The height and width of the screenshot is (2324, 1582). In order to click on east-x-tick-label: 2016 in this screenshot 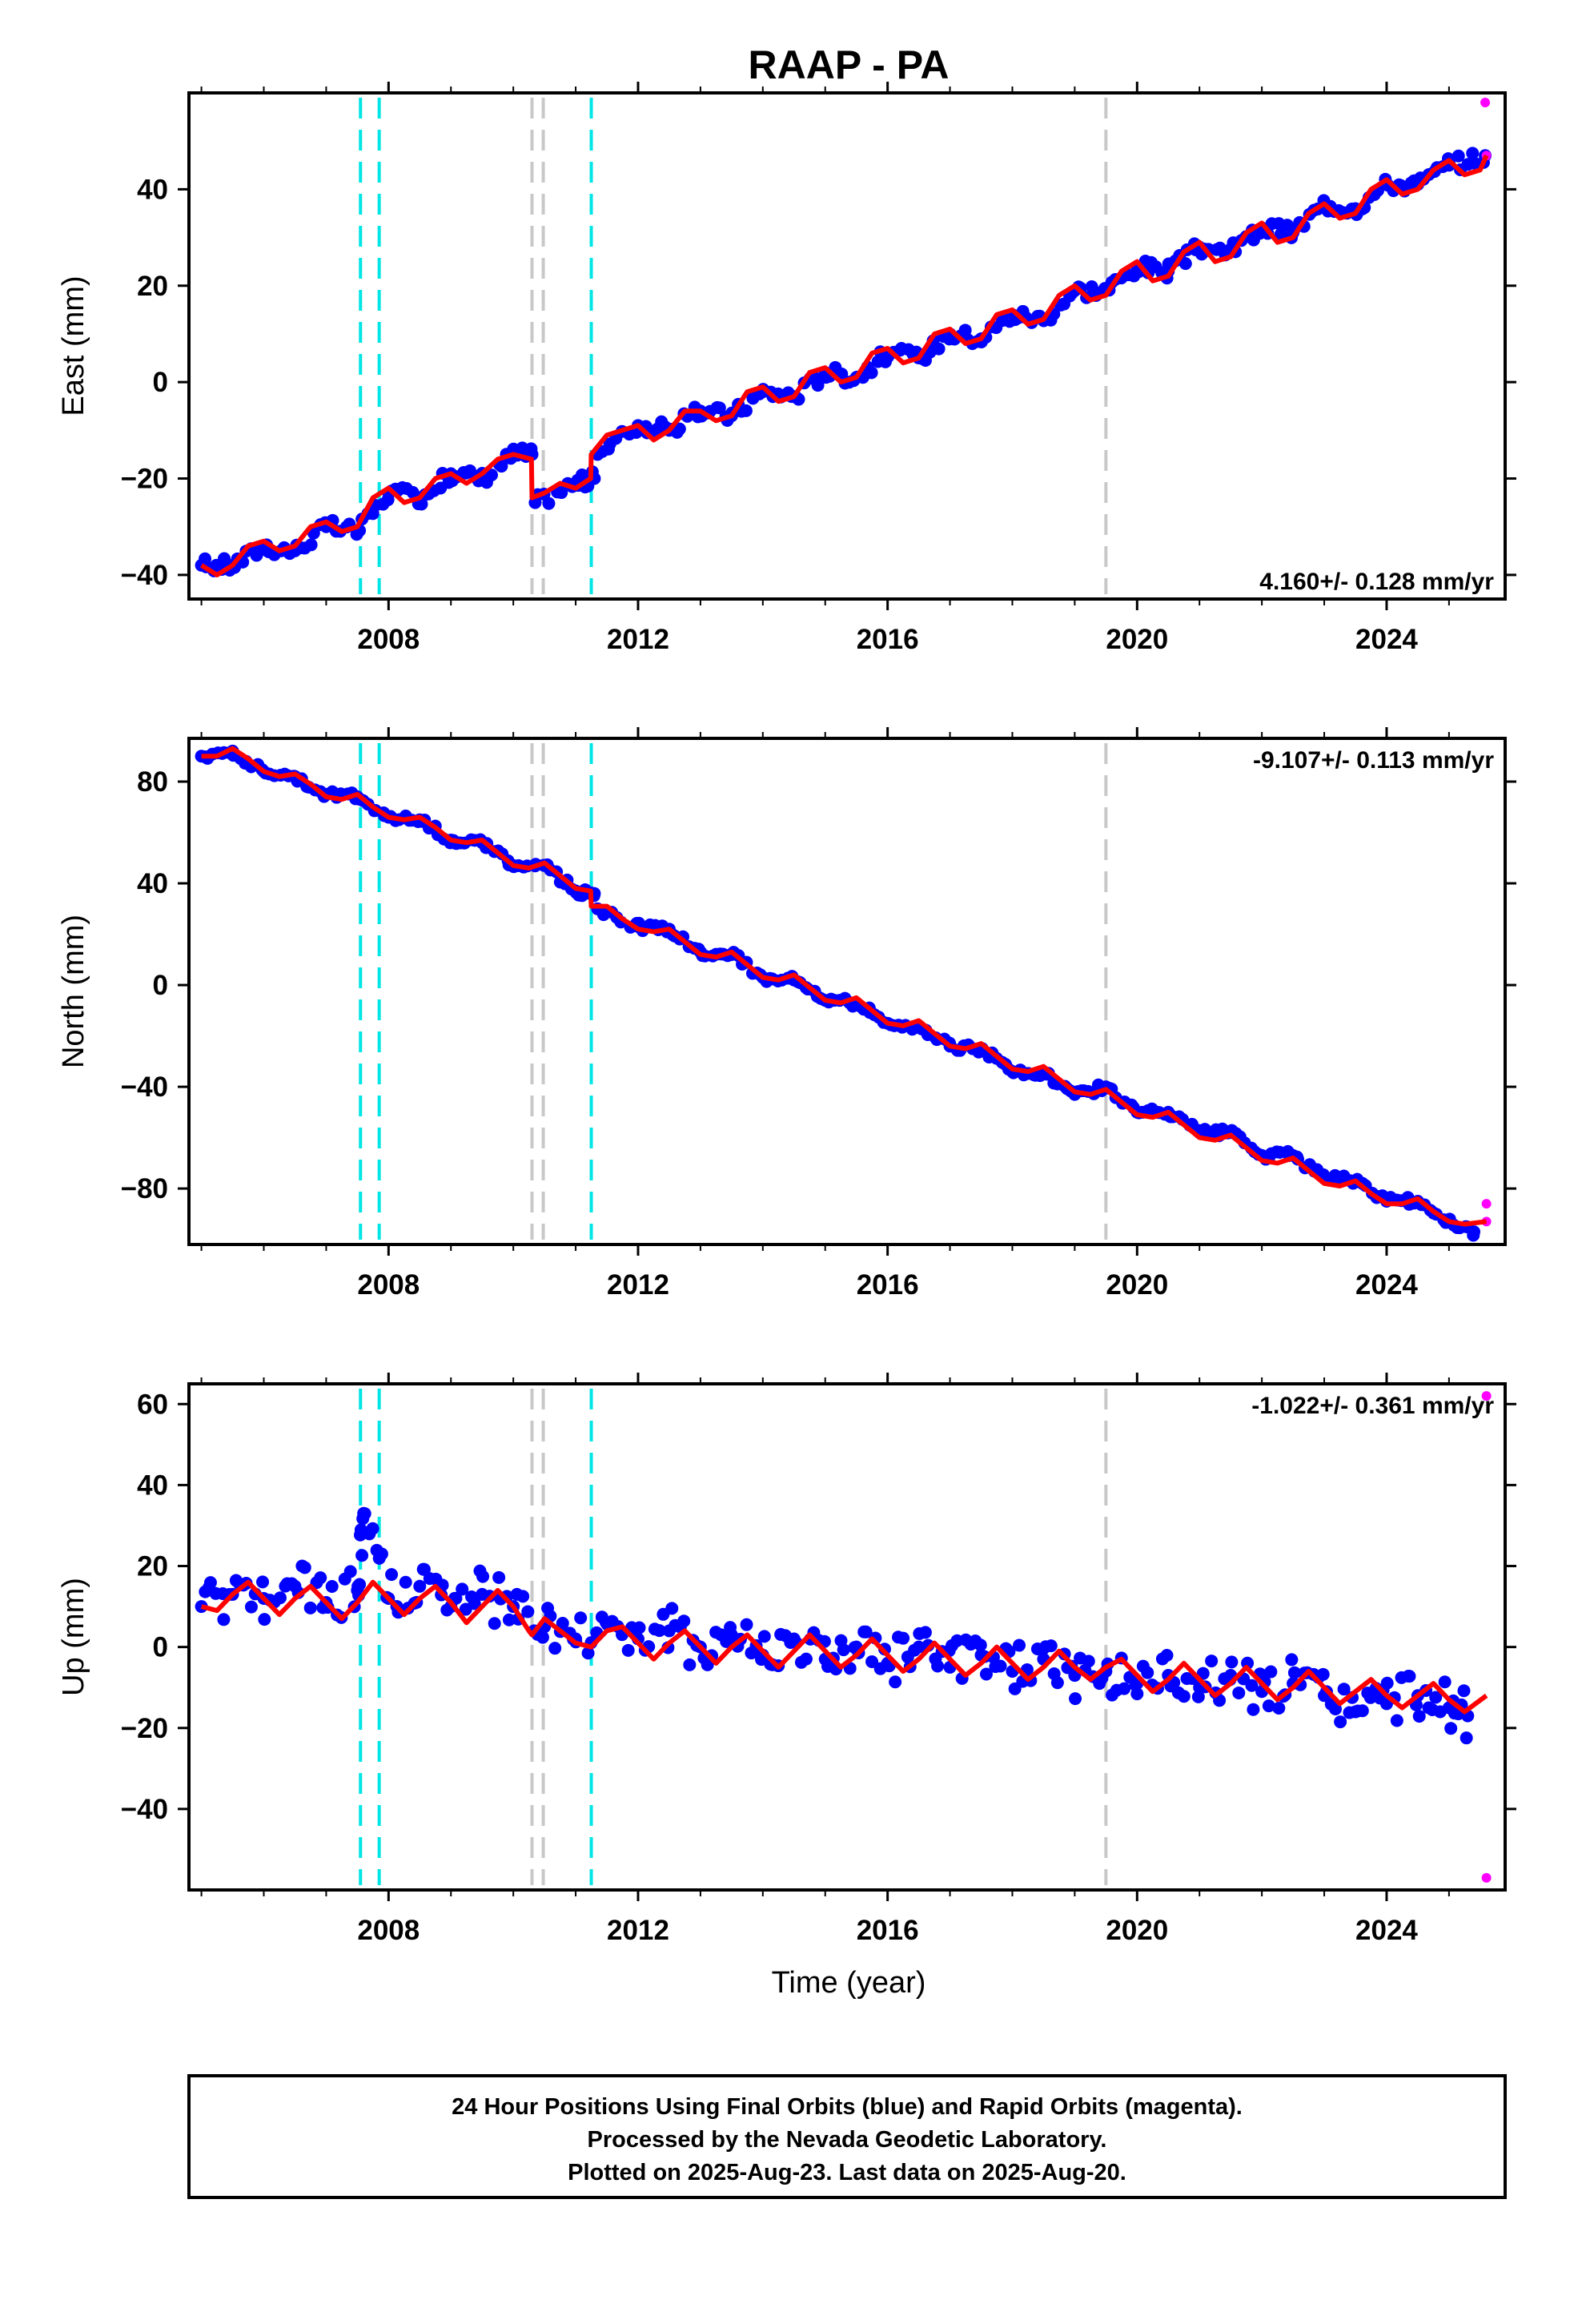, I will do `click(888, 639)`.